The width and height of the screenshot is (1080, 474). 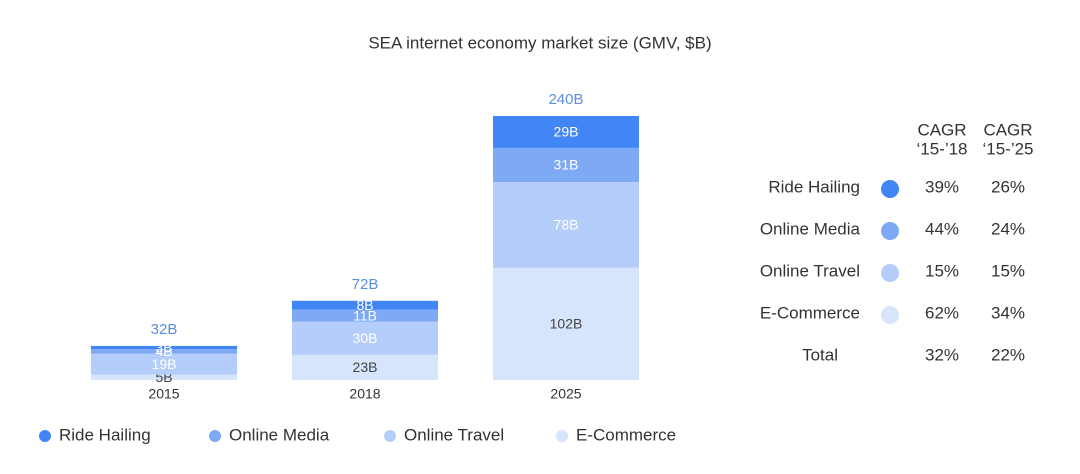 What do you see at coordinates (565, 99) in the screenshot?
I see `total-label: 240B` at bounding box center [565, 99].